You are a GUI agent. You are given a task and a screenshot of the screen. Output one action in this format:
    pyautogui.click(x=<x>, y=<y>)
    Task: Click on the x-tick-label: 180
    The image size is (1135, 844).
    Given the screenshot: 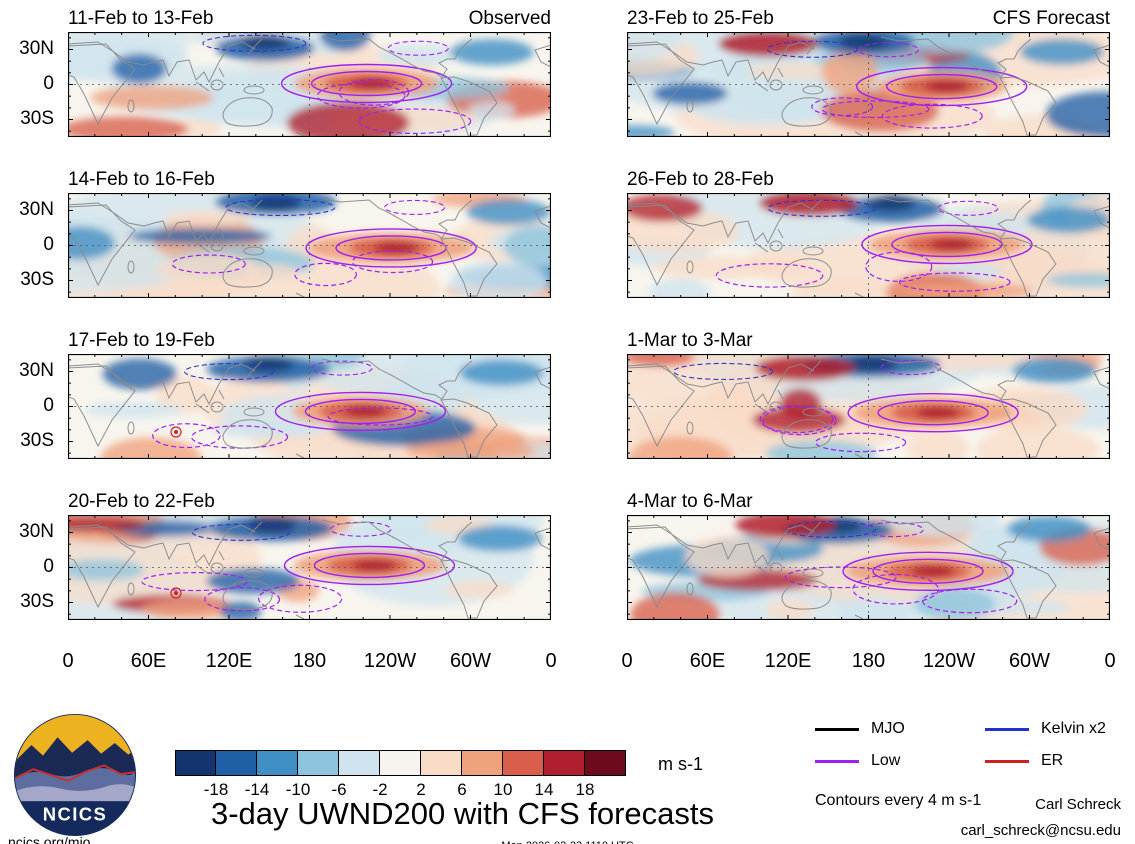 What is the action you would take?
    pyautogui.click(x=309, y=661)
    